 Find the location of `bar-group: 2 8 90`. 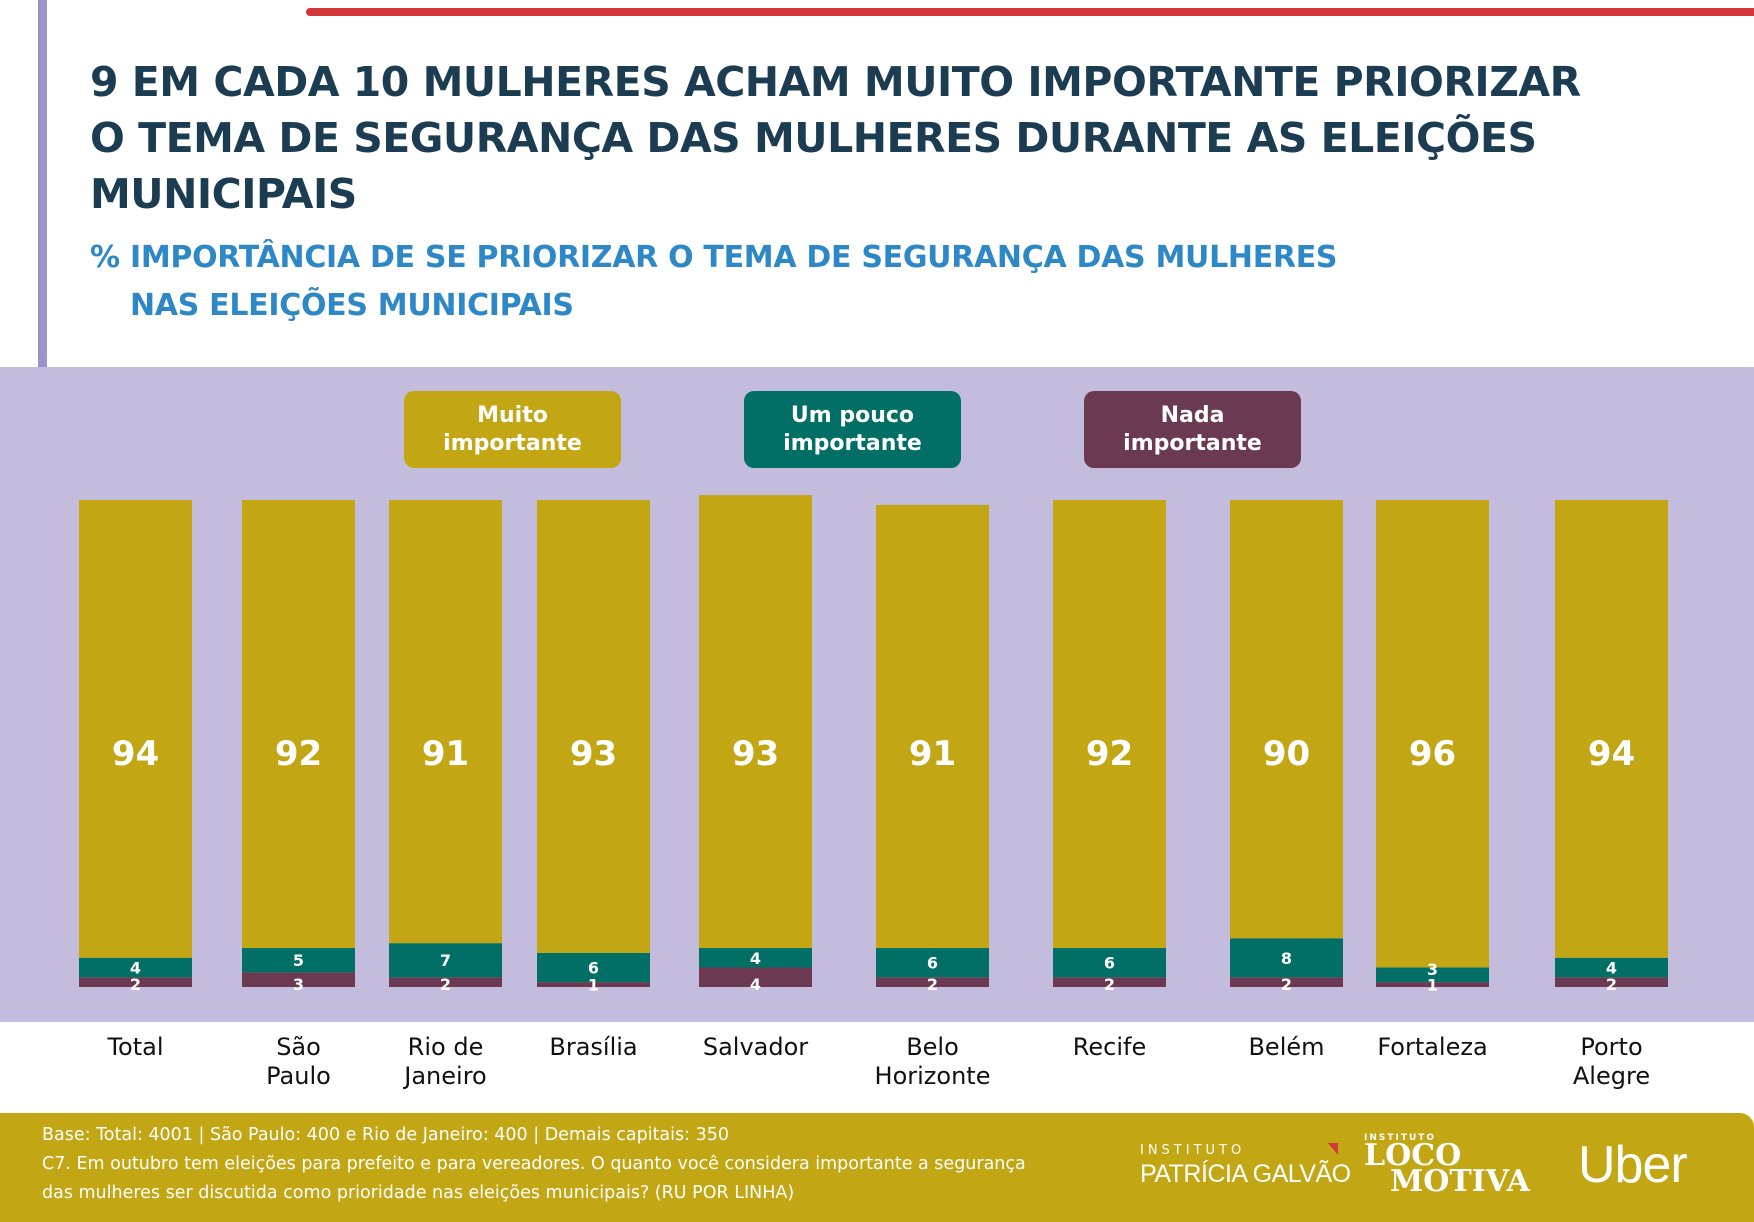

bar-group: 2 8 90 is located at coordinates (1286, 747).